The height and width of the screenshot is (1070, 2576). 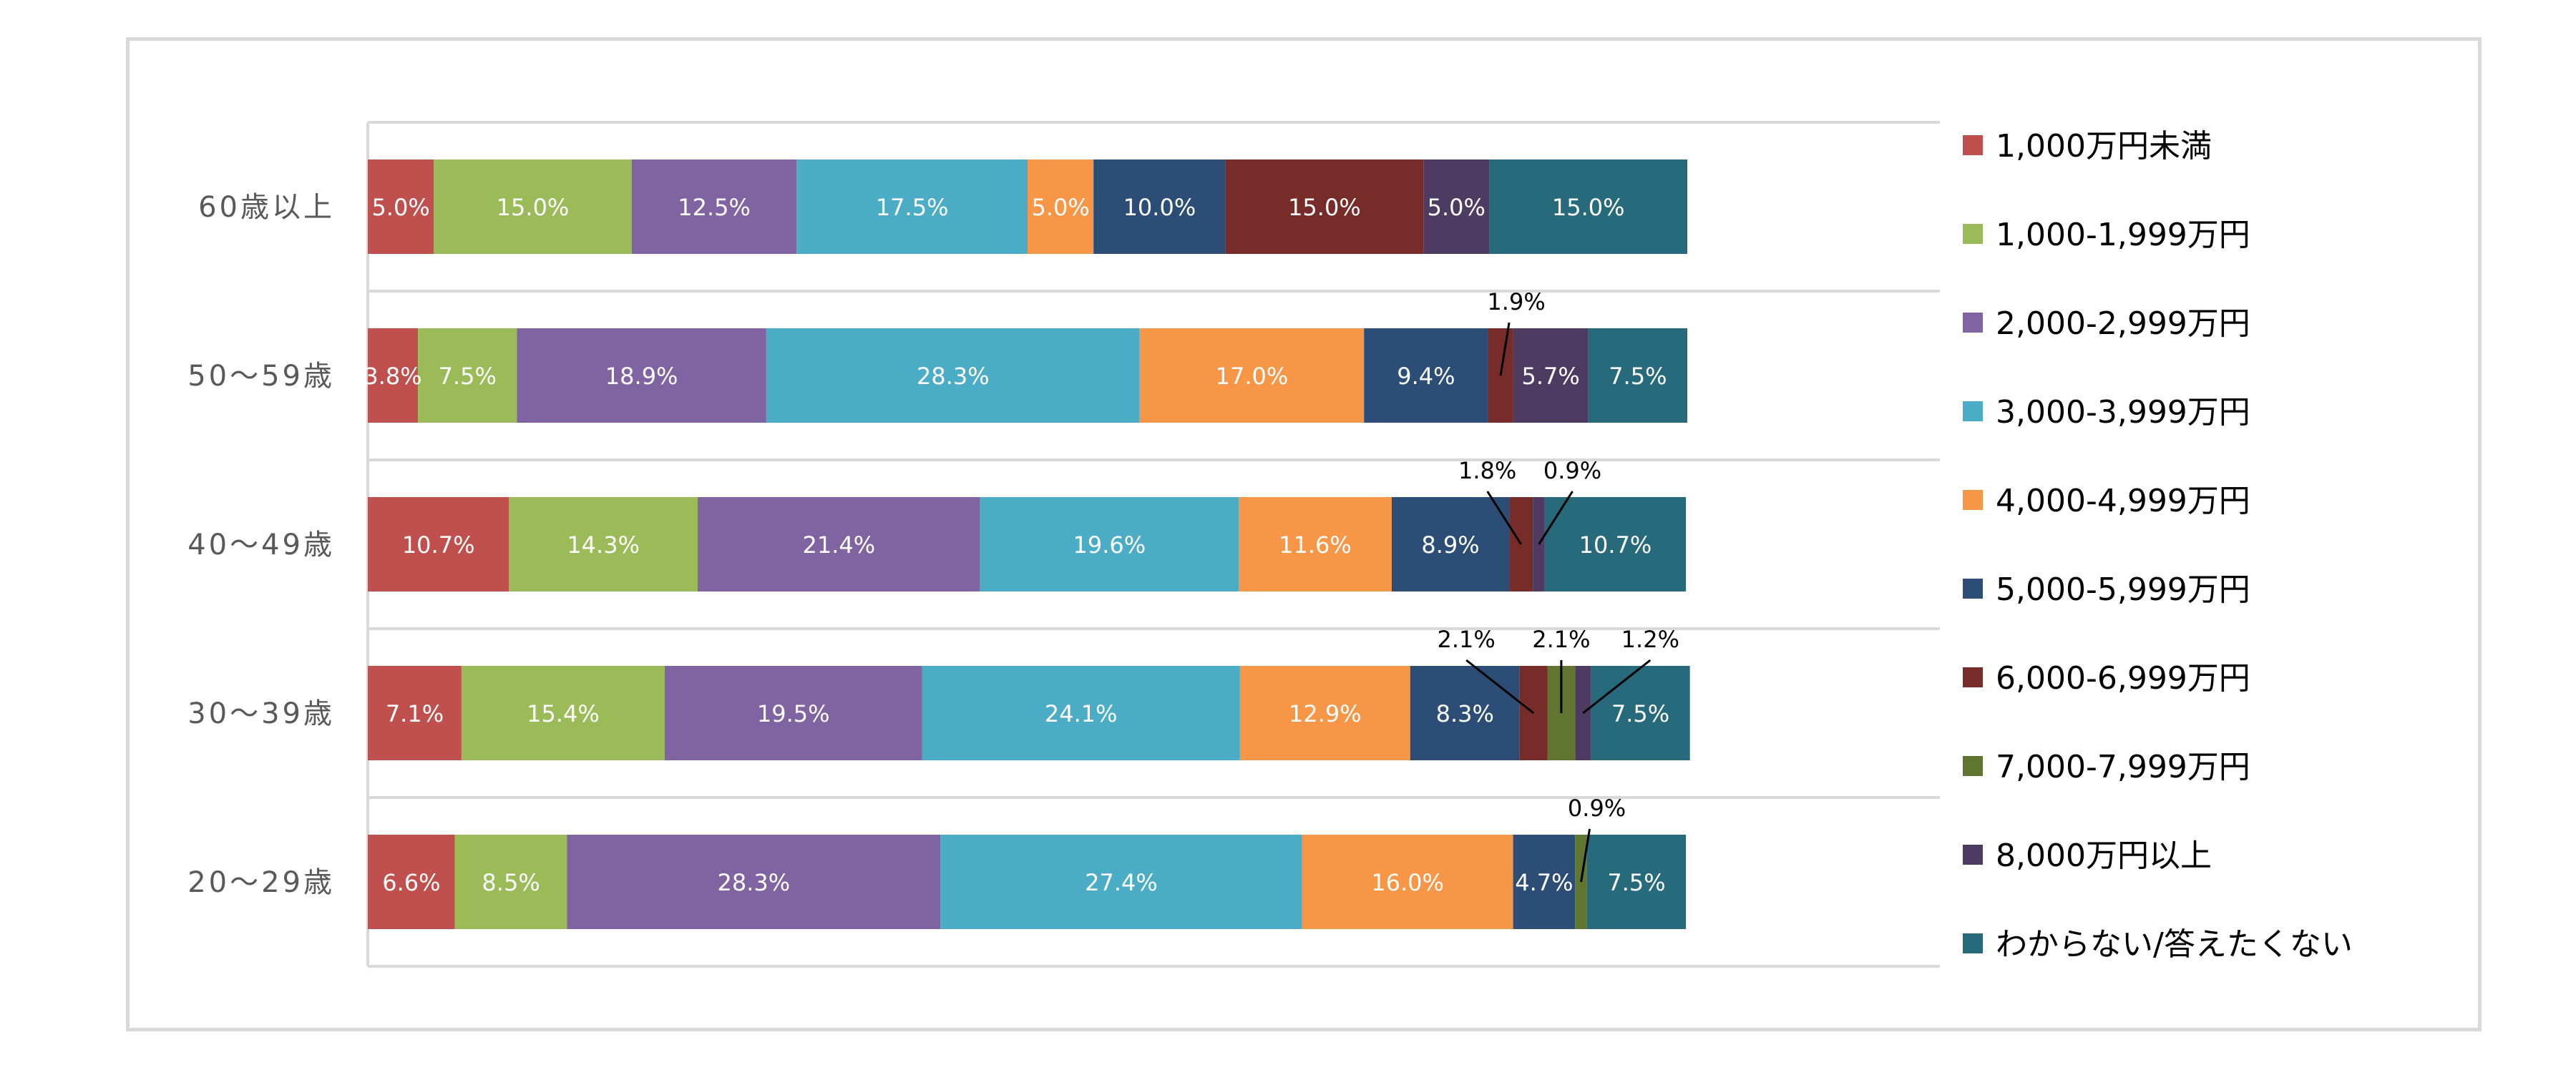 I want to click on legend-label: 7,000-7,999万円, so click(x=2123, y=767).